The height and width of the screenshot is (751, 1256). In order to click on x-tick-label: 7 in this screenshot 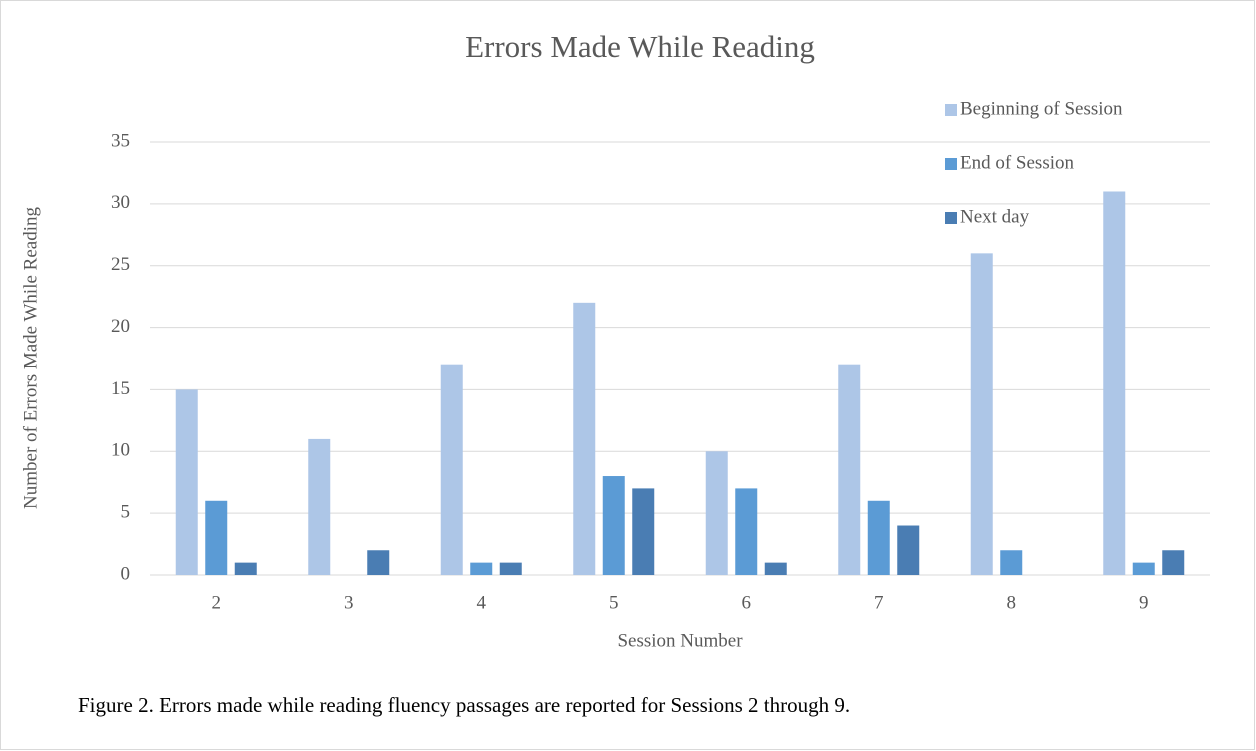, I will do `click(879, 602)`.